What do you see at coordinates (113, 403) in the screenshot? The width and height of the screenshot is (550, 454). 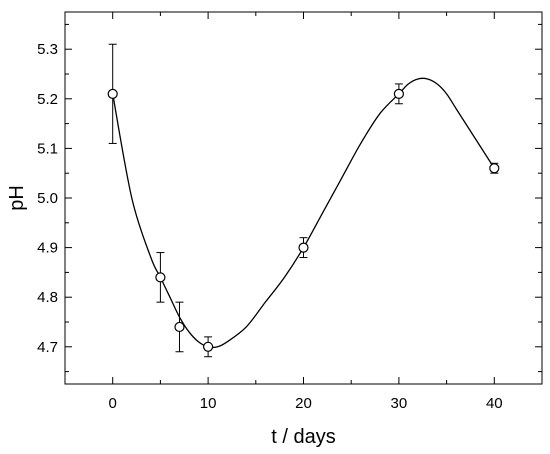 I see `x-tick-label: 0` at bounding box center [113, 403].